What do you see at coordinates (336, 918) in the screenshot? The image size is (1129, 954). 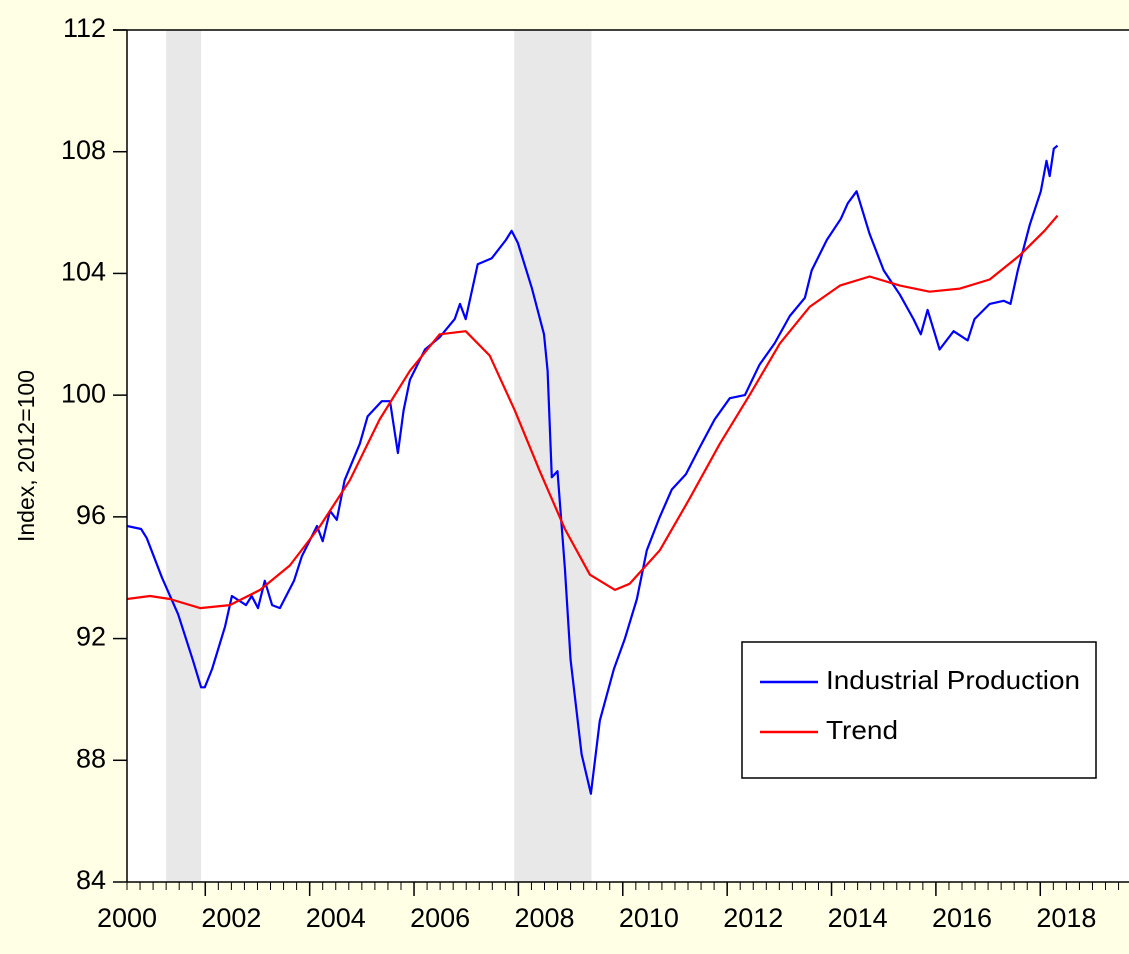 I see `x-tick-label: 2004` at bounding box center [336, 918].